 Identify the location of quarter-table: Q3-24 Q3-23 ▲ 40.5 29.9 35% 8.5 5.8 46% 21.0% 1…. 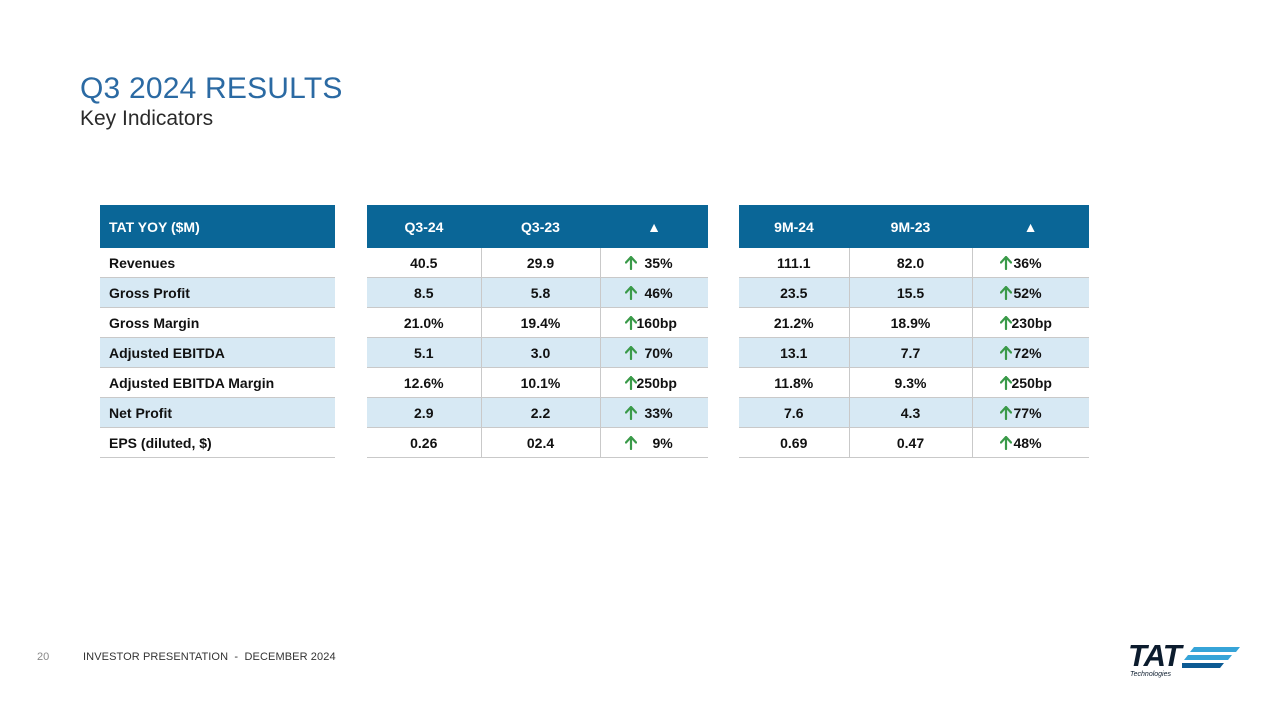
(537, 331).